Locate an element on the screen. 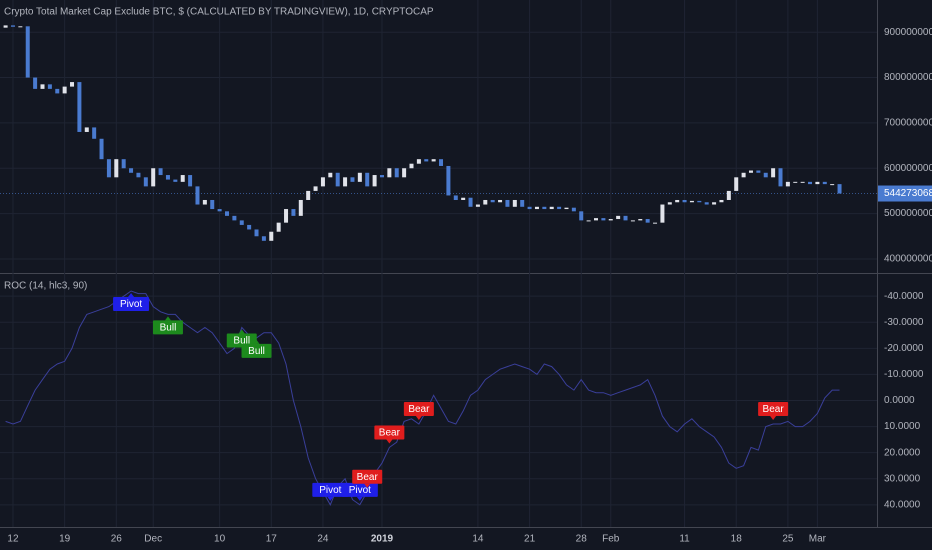 The height and width of the screenshot is (550, 932). indicator-title: ROC (14, hlc3, 90) is located at coordinates (45, 286).